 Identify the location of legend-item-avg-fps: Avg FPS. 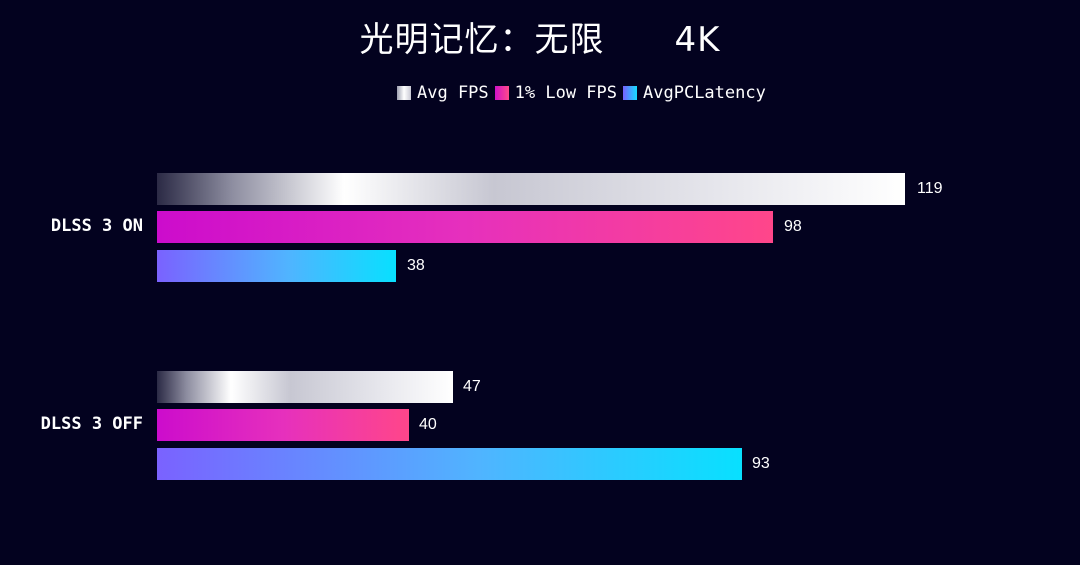
(443, 93).